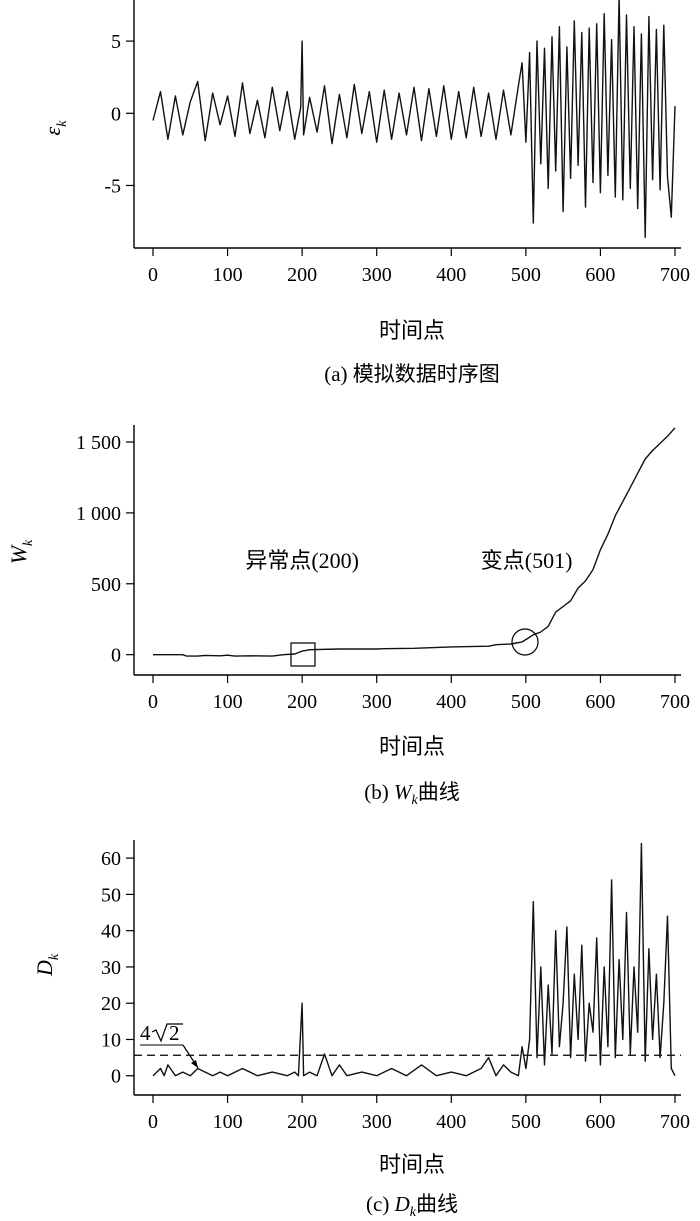 Image resolution: width=700 pixels, height=1221 pixels. I want to click on panel-b-y-label: Wk, so click(21, 551).